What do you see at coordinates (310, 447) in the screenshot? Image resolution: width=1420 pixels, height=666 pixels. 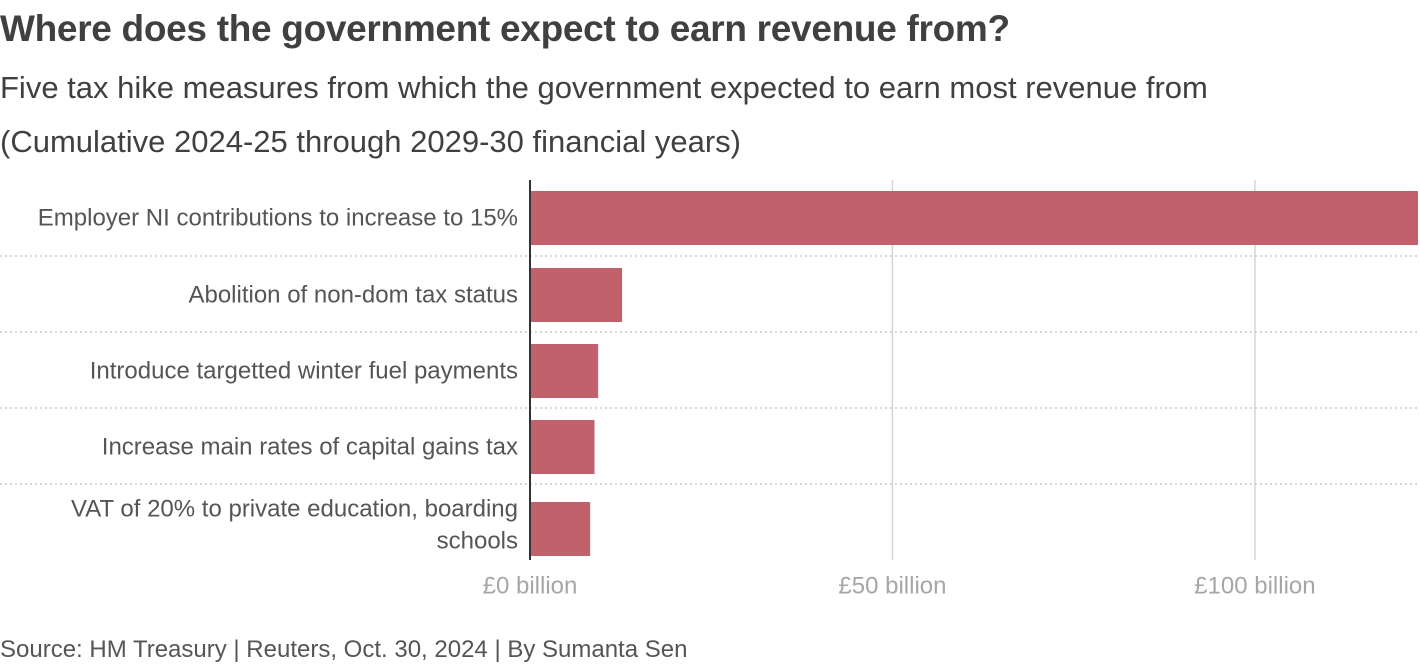 I see `category-label: Increase main rates of capital gains tax` at bounding box center [310, 447].